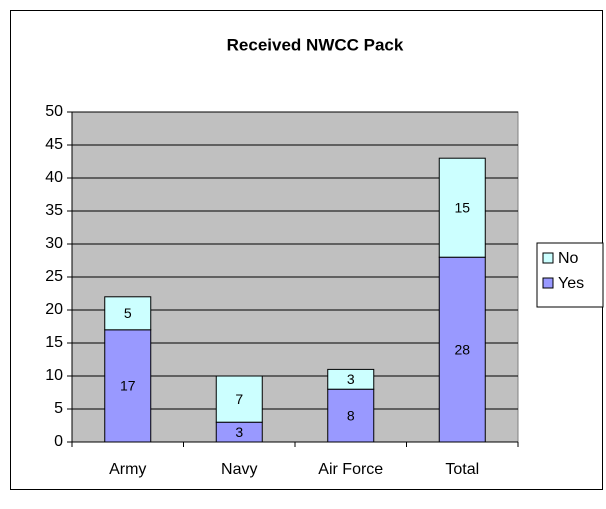 Image resolution: width=606 pixels, height=509 pixels. What do you see at coordinates (54, 111) in the screenshot?
I see `y-tick-label: 50` at bounding box center [54, 111].